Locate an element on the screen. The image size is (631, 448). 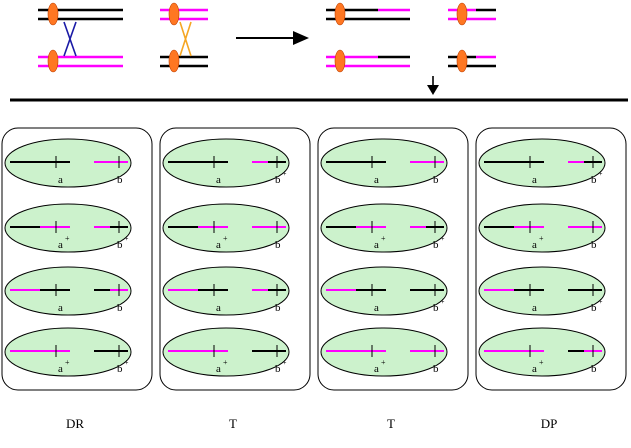
bivalent-pair-left is located at coordinates (80, 37).